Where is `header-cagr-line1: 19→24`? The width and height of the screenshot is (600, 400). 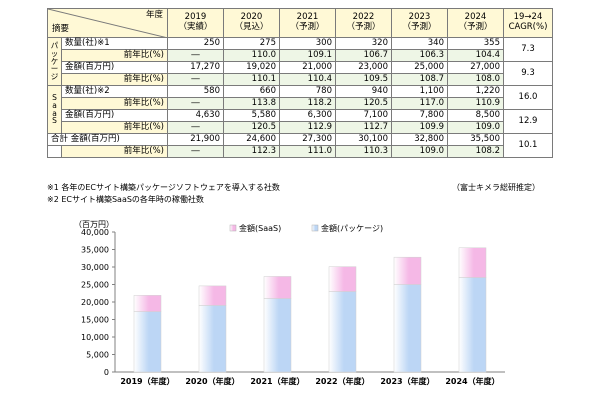
header-cagr-line1: 19→24 is located at coordinates (528, 17).